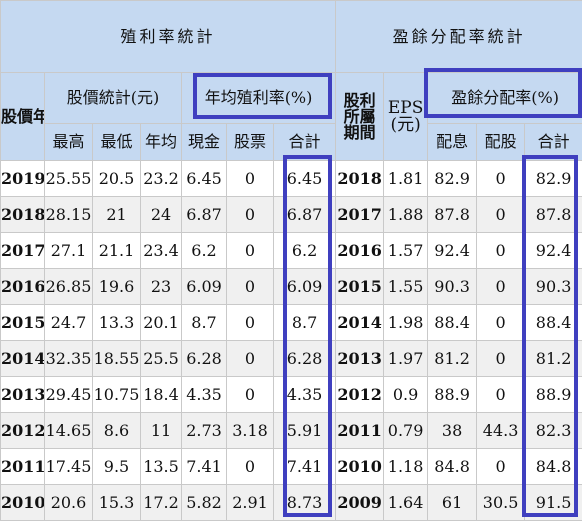 The width and height of the screenshot is (582, 521). I want to click on cell-cash-payout: 38, so click(452, 431).